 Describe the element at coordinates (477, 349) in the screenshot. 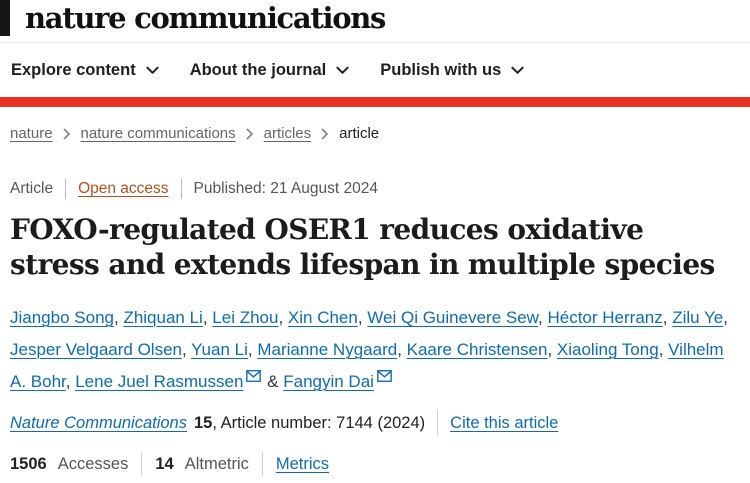

I see `author-link: Kaare Christensen` at that location.